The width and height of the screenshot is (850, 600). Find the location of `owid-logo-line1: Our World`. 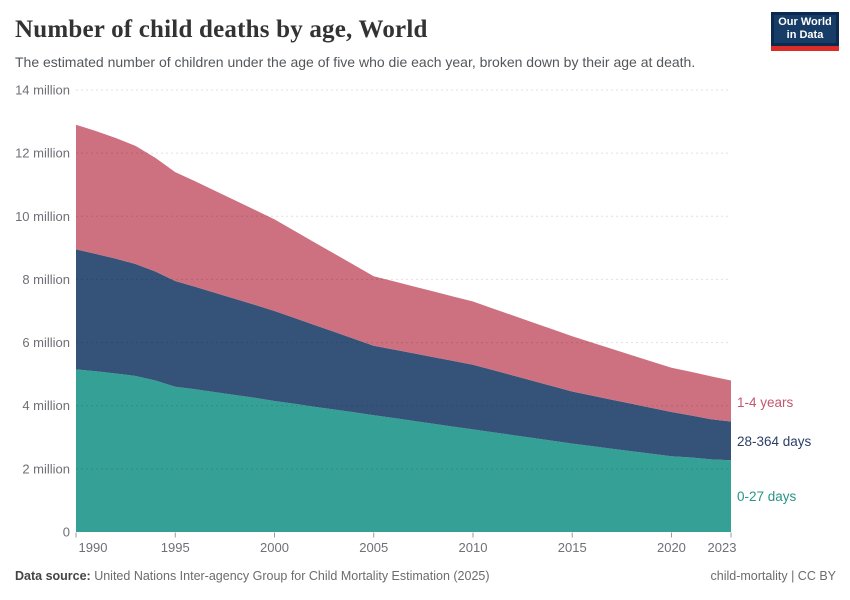

owid-logo-line1: Our World is located at coordinates (805, 22).